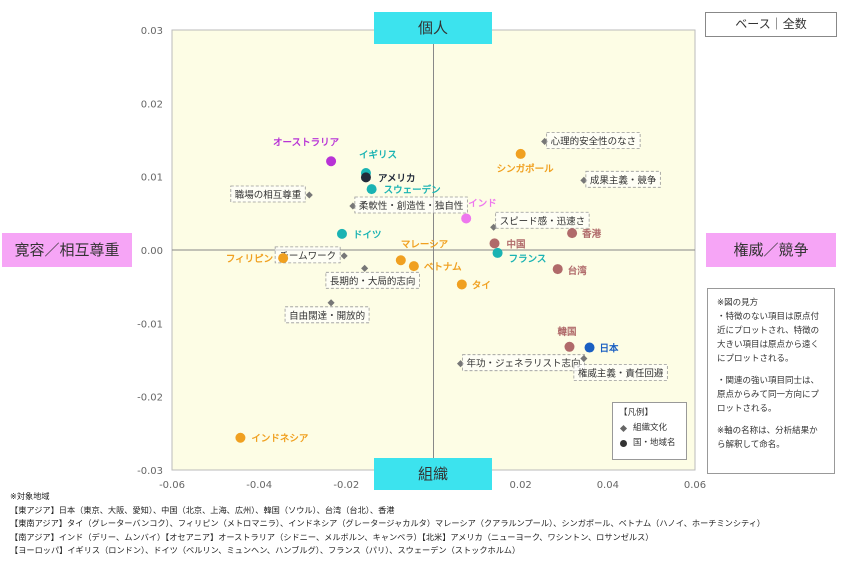  Describe the element at coordinates (425, 244) in the screenshot. I see `country-label: マレーシア` at that location.